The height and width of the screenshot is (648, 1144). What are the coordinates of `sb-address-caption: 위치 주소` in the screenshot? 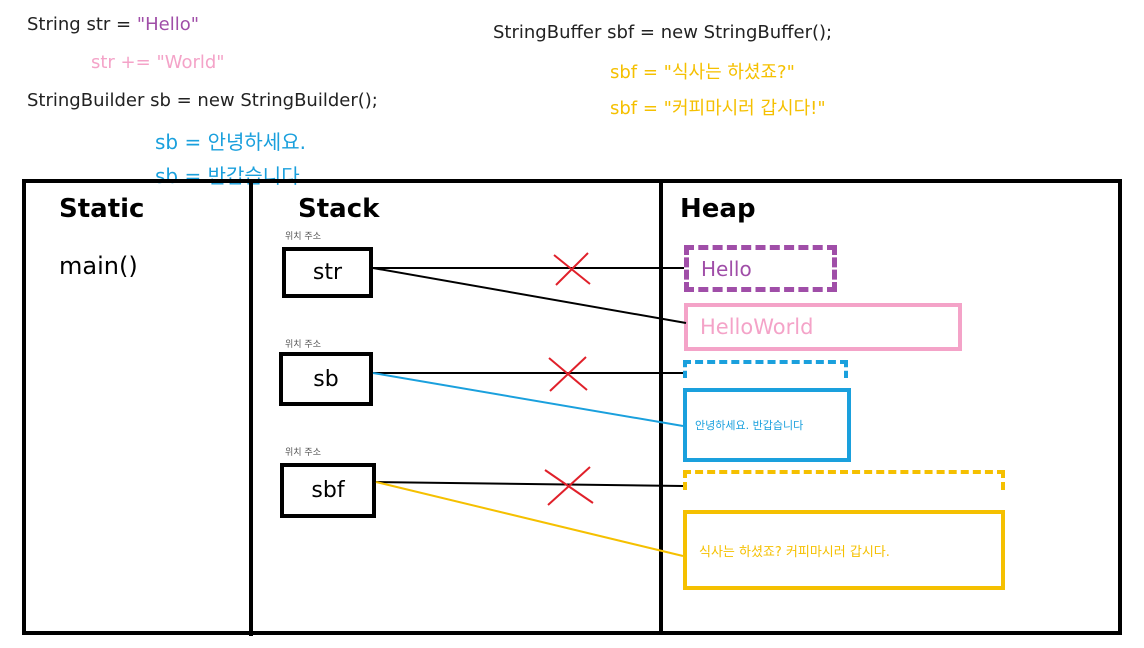 It's located at (303, 345).